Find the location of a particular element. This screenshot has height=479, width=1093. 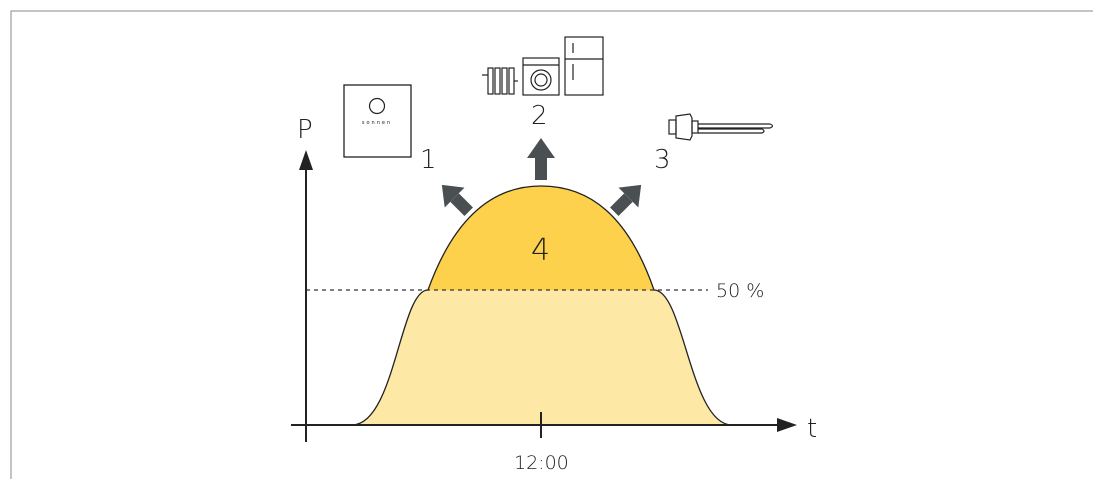

heating-rod-icon is located at coordinates (721, 127).